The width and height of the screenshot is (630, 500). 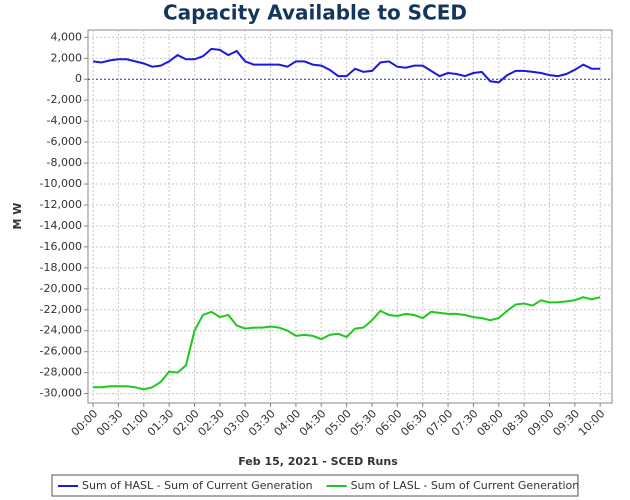 What do you see at coordinates (262, 423) in the screenshot?
I see `x-tick-label: 03:30` at bounding box center [262, 423].